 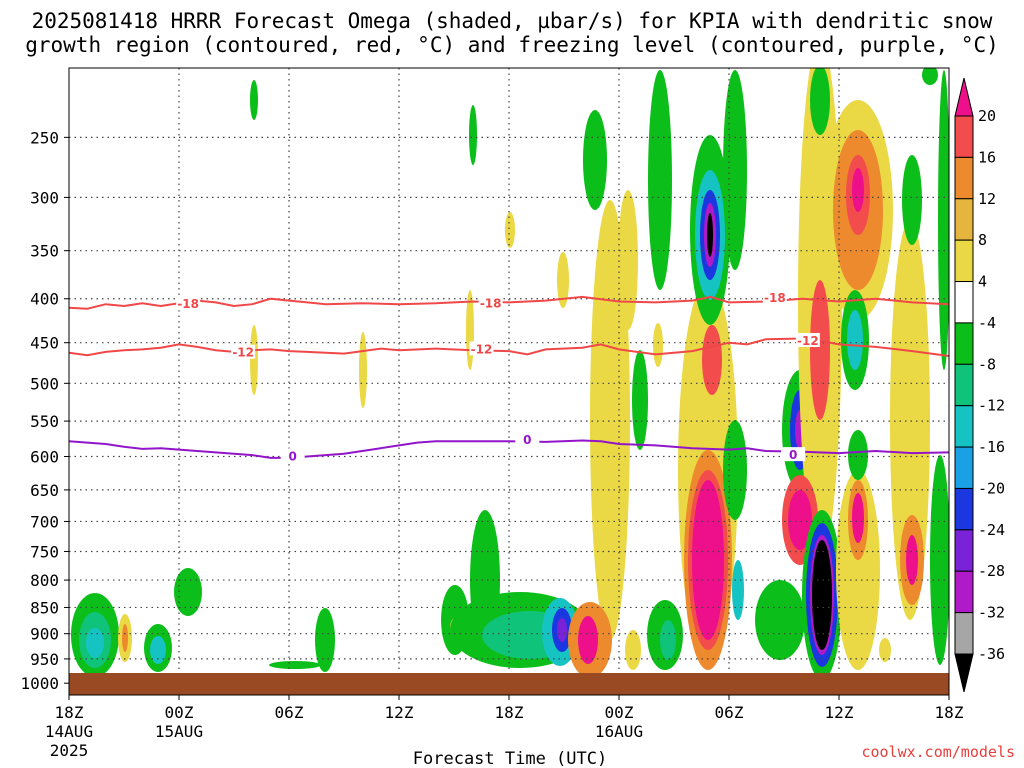 What do you see at coordinates (399, 712) in the screenshot?
I see `x-tick-label: 12Z` at bounding box center [399, 712].